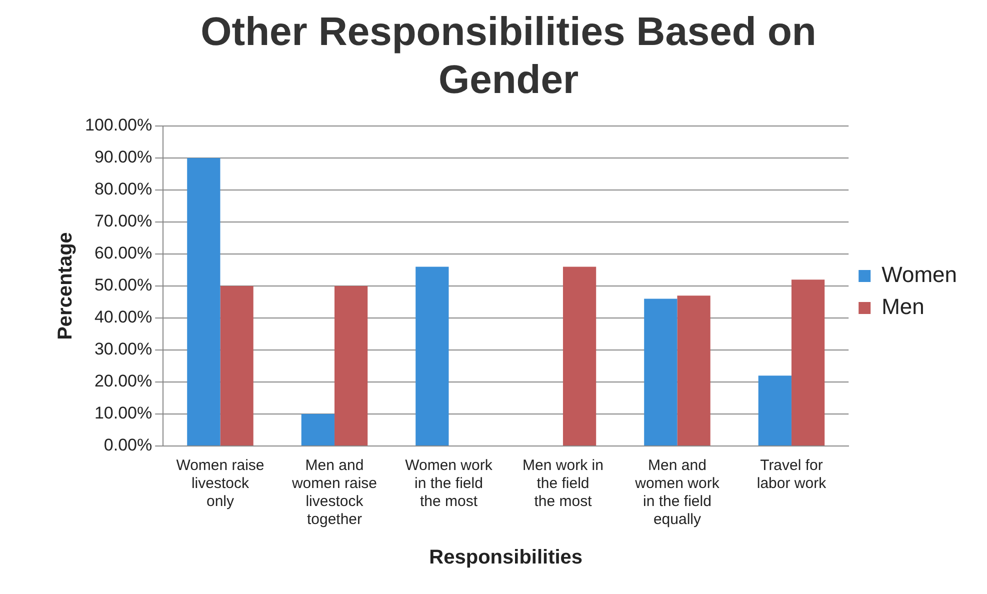  What do you see at coordinates (677, 492) in the screenshot?
I see `x-tick-label: Men and women work in the field equally` at bounding box center [677, 492].